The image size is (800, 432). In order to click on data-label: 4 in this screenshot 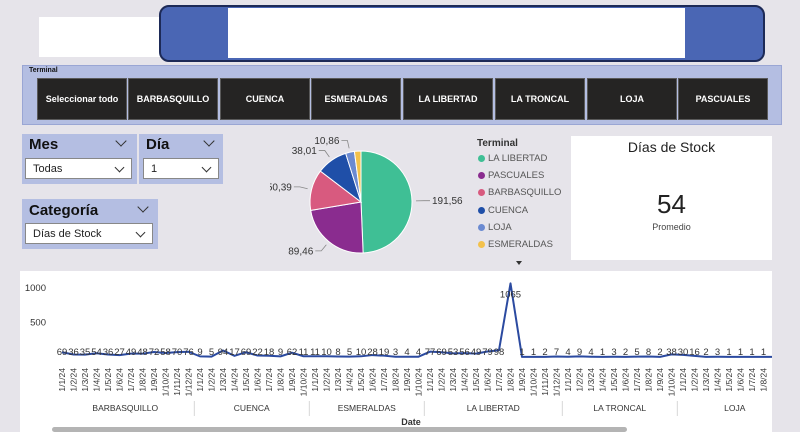, I will do `click(418, 352)`.